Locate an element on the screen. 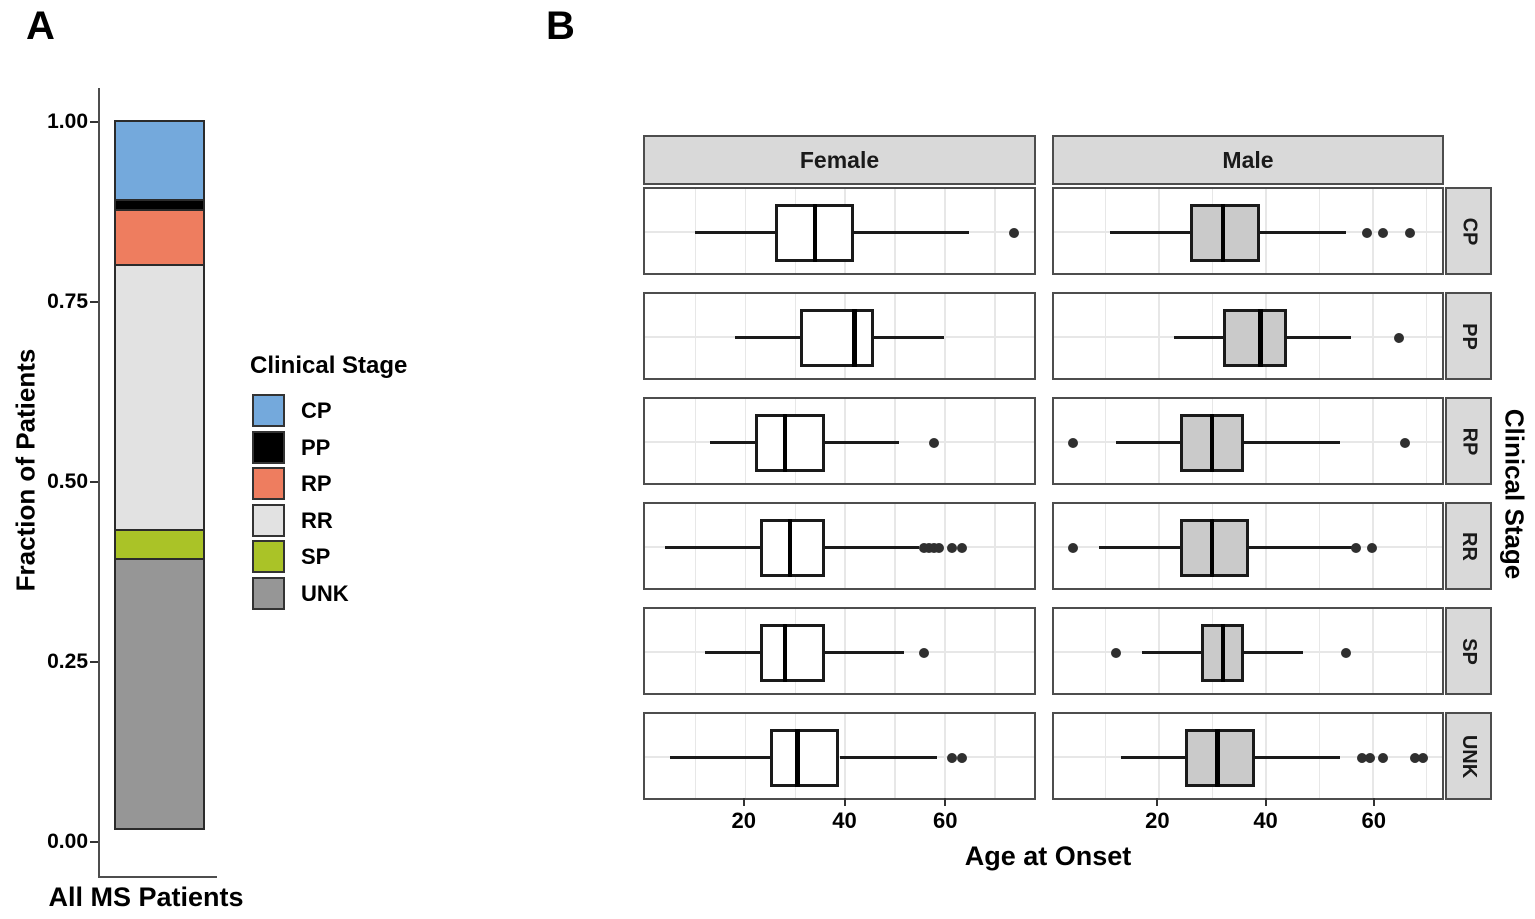  facet-row-strip-sp: SP is located at coordinates (1468, 651).